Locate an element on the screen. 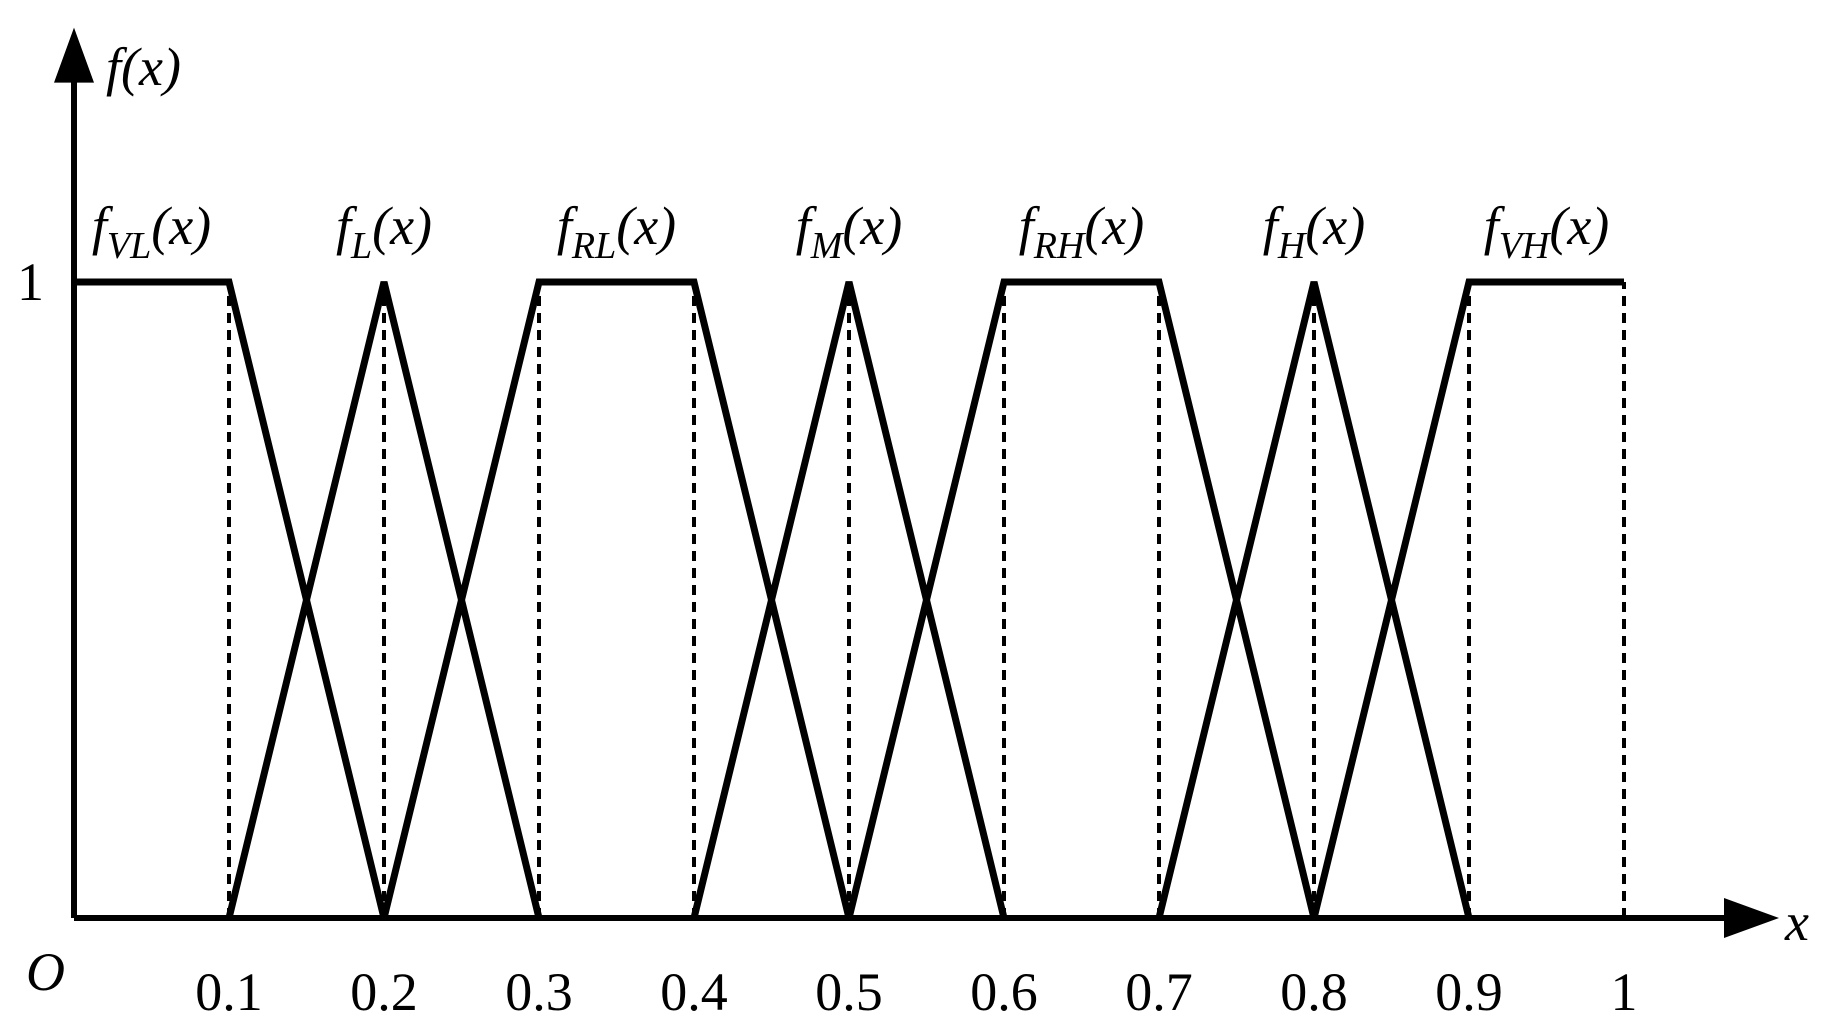 The width and height of the screenshot is (1825, 1035). series-label: fRL(x) is located at coordinates (616, 231).